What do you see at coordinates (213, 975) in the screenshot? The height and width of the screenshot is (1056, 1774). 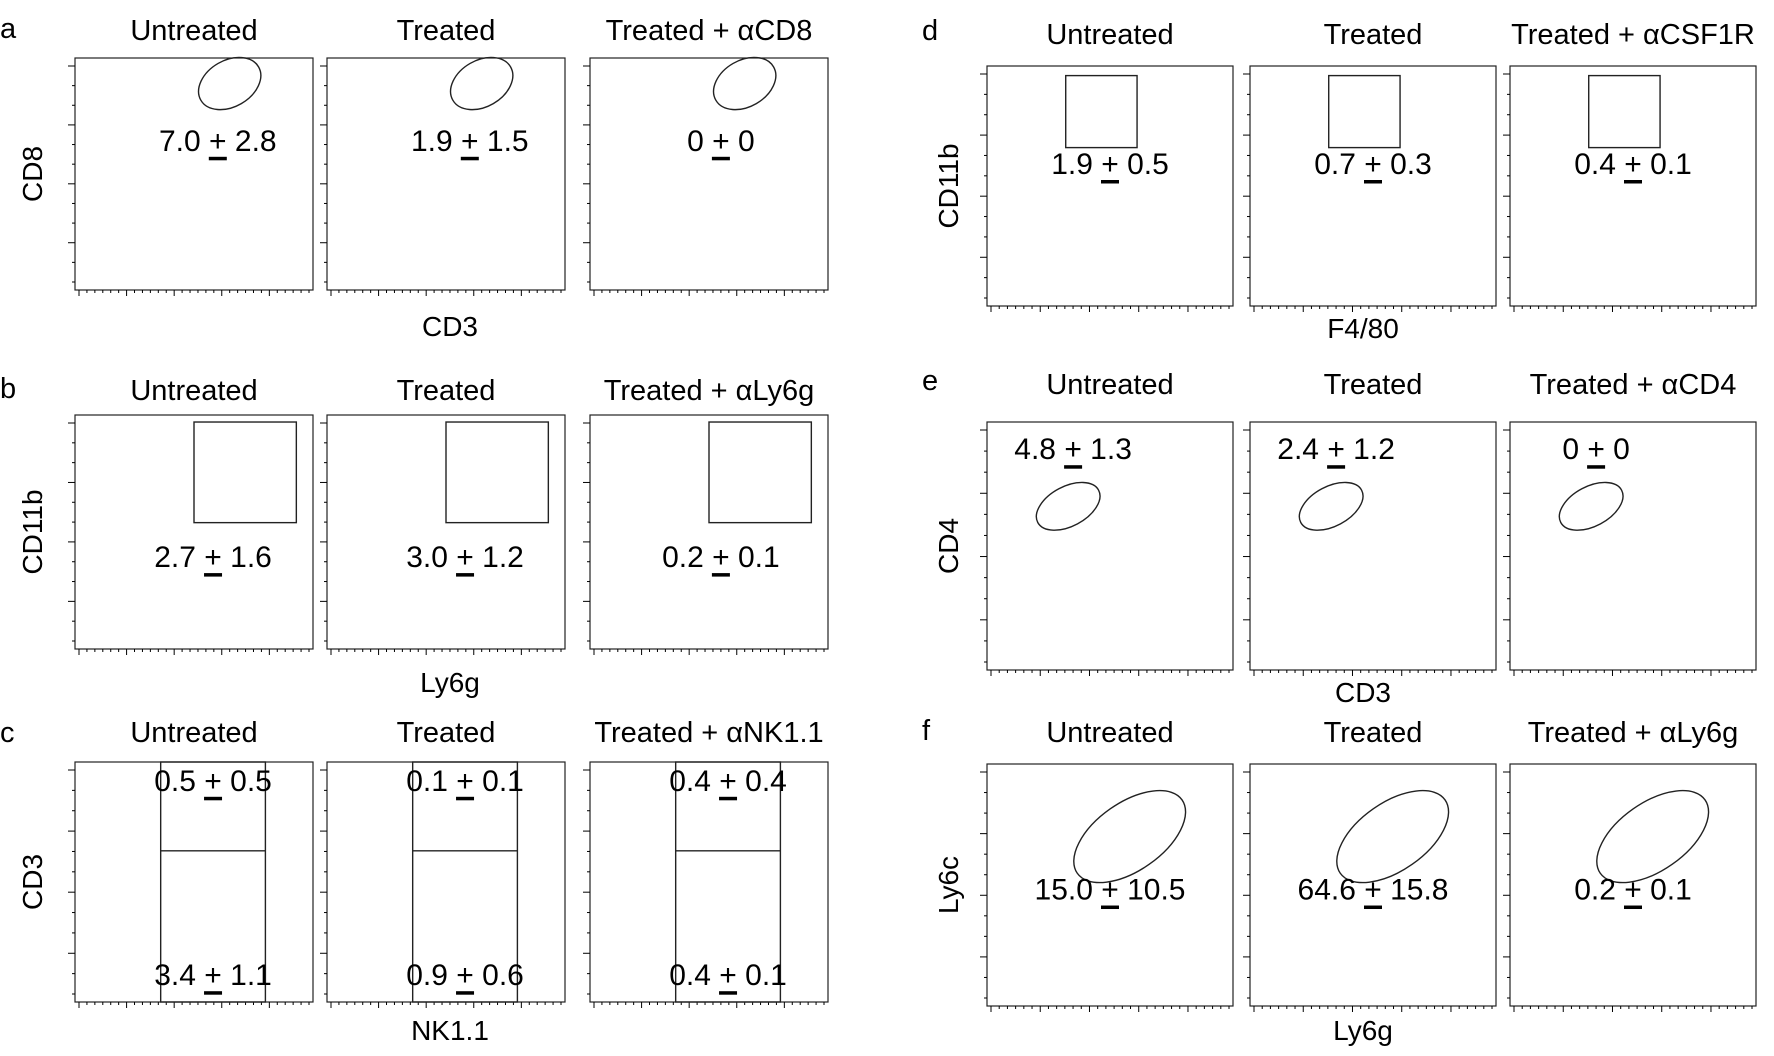 I see `gate-statistic: 3.4 + 1.1` at bounding box center [213, 975].